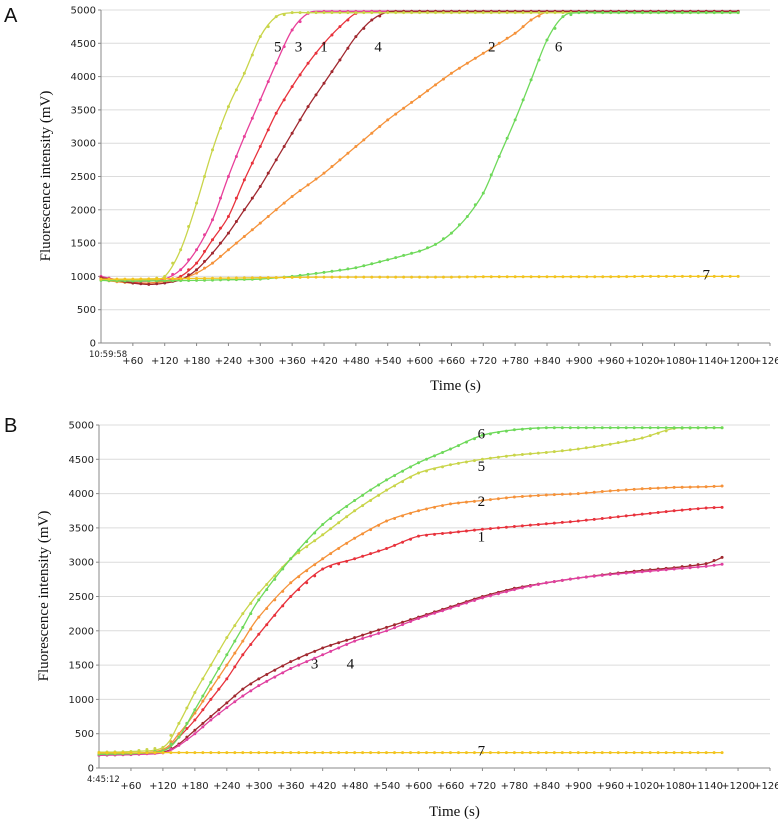 Image resolution: width=778 pixels, height=821 pixels. What do you see at coordinates (81, 494) in the screenshot?
I see `y-tick-label: 4000` at bounding box center [81, 494].